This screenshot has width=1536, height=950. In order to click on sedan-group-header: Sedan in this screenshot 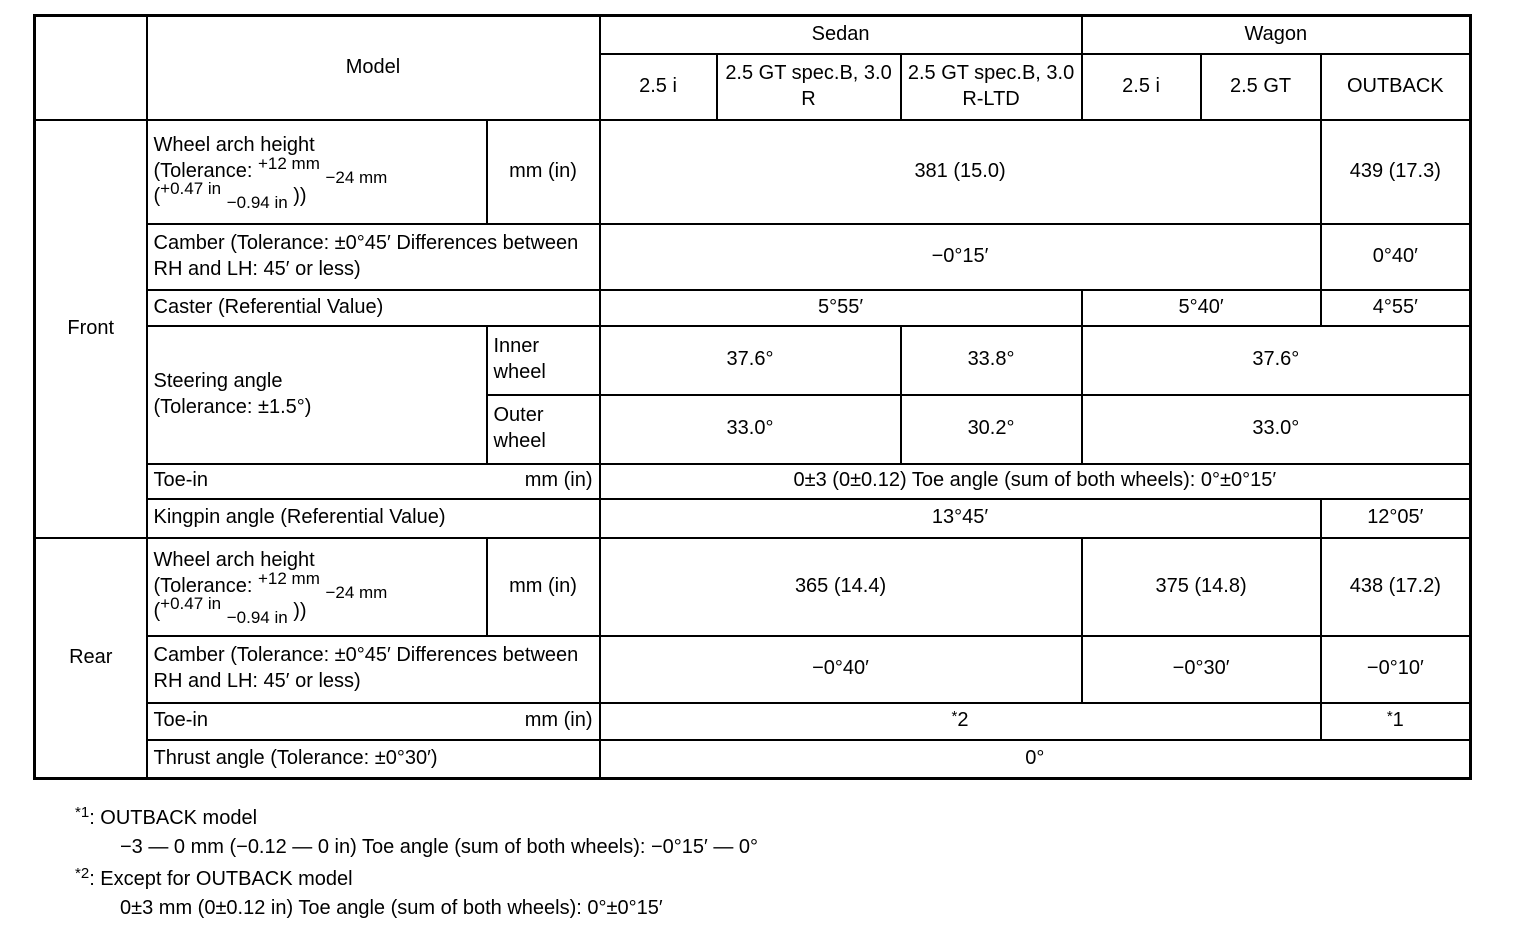, I will do `click(840, 34)`.